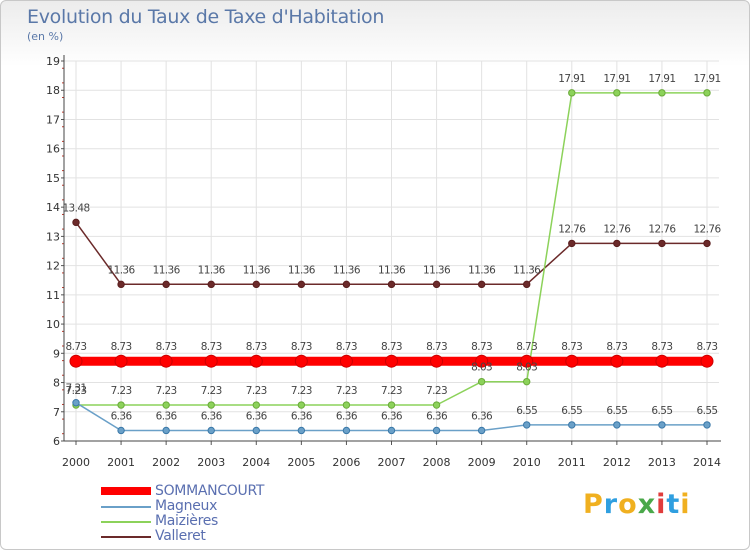  Describe the element at coordinates (126, 537) in the screenshot. I see `legend-swatch-valleret` at that location.